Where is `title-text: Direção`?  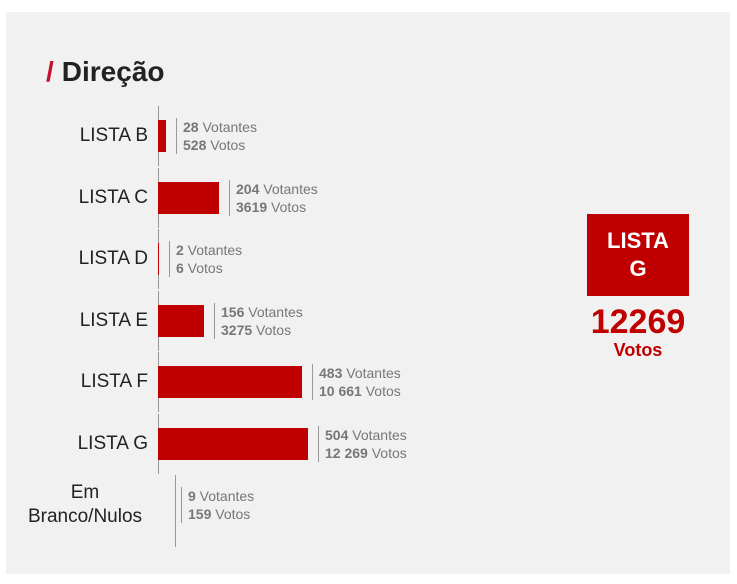 title-text: Direção is located at coordinates (113, 71).